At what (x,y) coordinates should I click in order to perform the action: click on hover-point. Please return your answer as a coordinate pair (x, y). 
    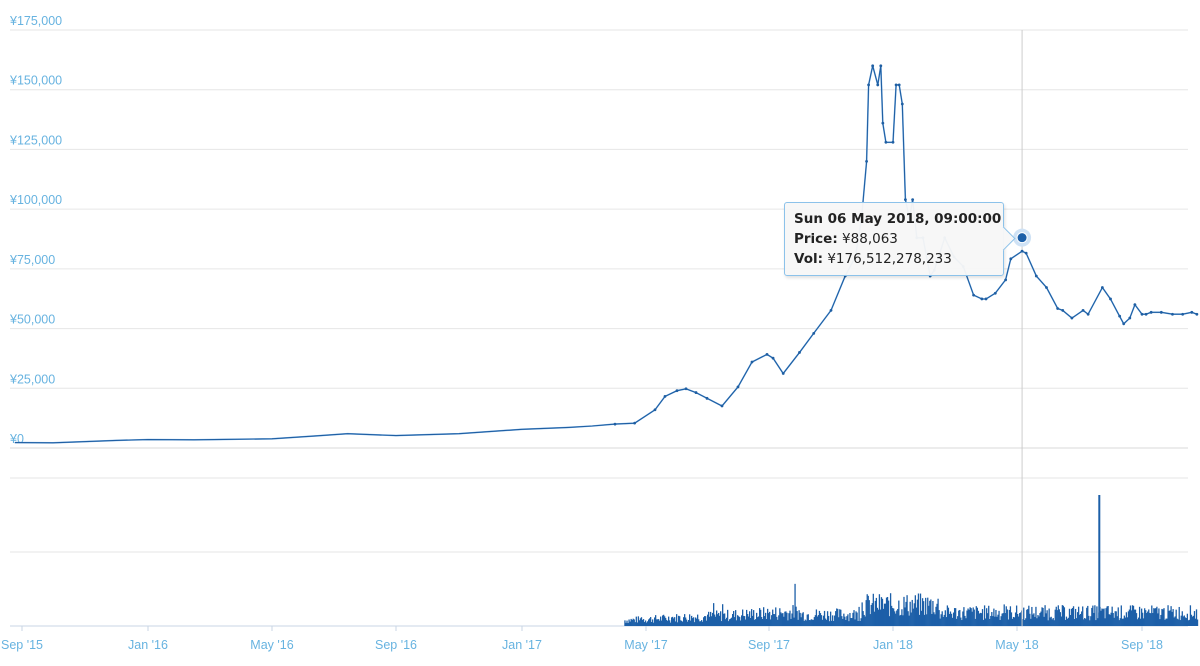
    Looking at the image, I should click on (1022, 238).